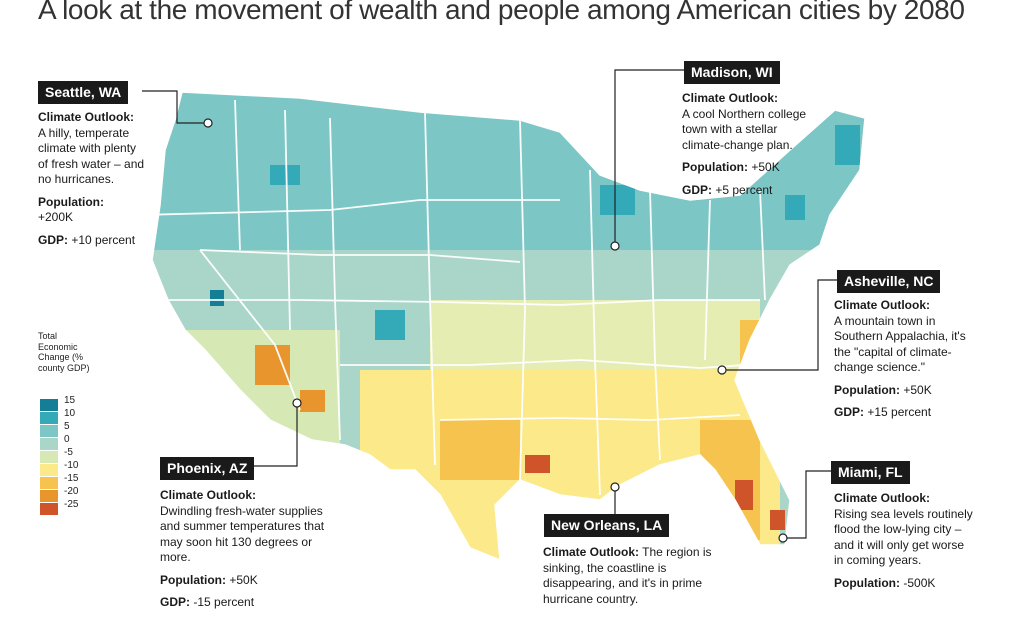 This screenshot has width=1024, height=618. Describe the element at coordinates (103, 239) in the screenshot. I see `gdp-value: +10 percent` at that location.